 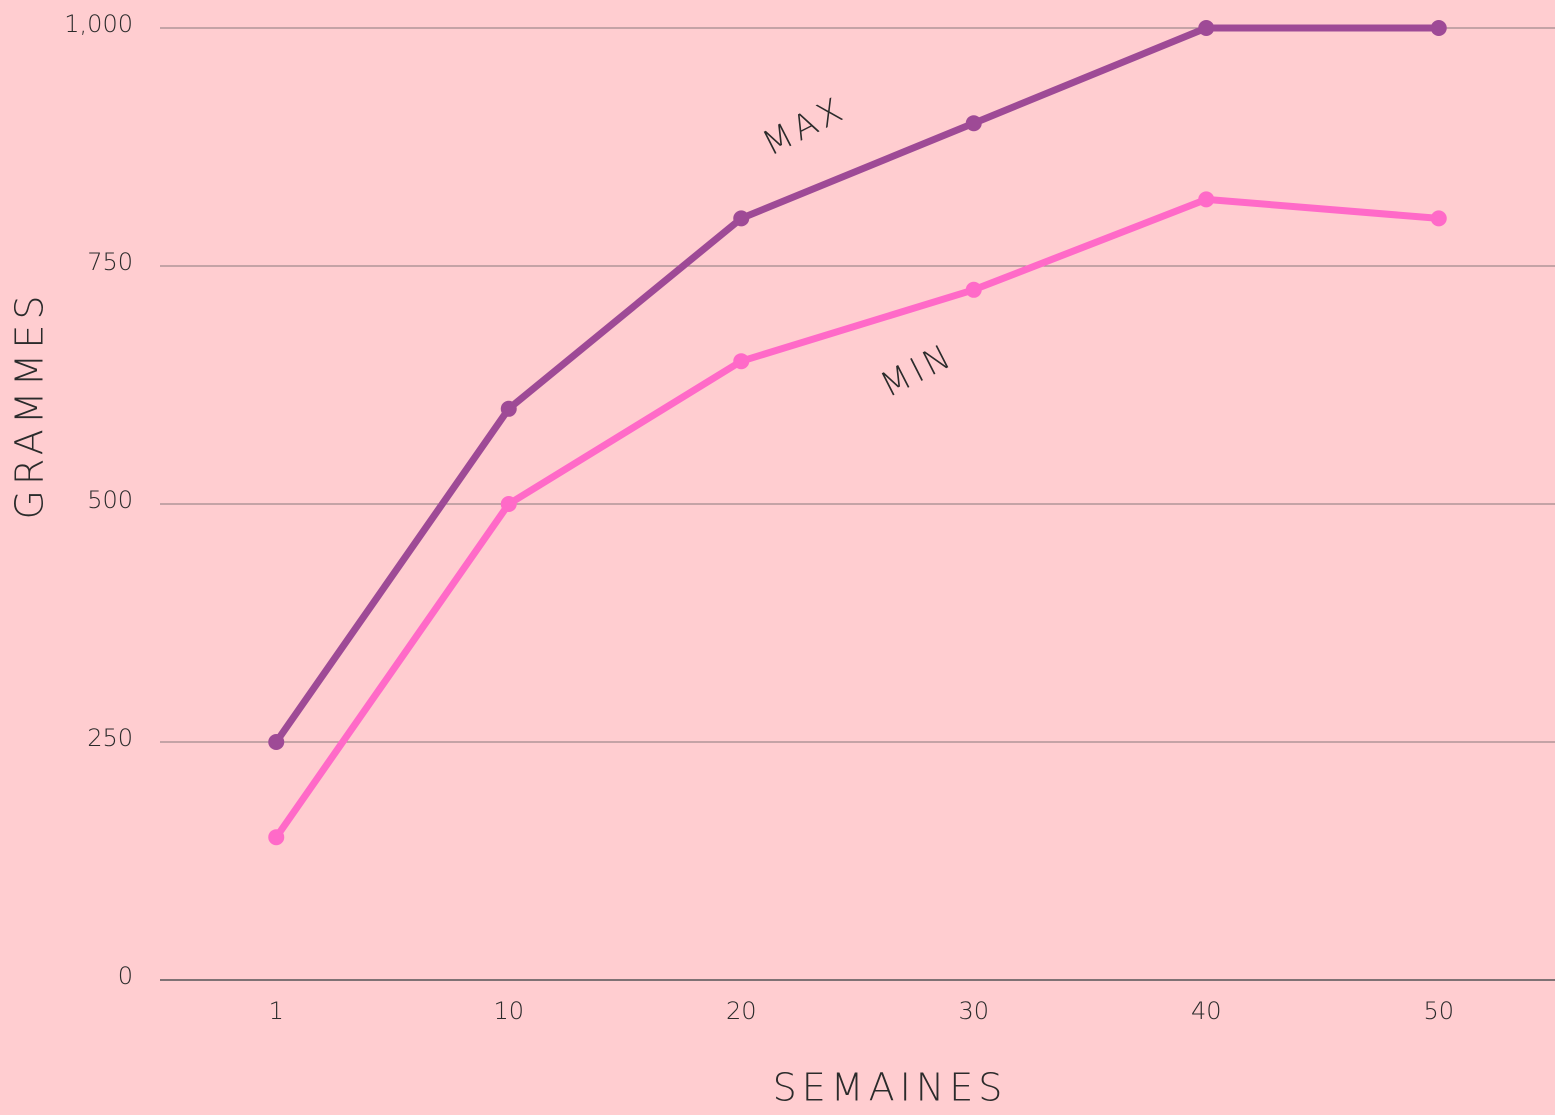 What do you see at coordinates (973, 1011) in the screenshot?
I see `x-tick-label: 30` at bounding box center [973, 1011].